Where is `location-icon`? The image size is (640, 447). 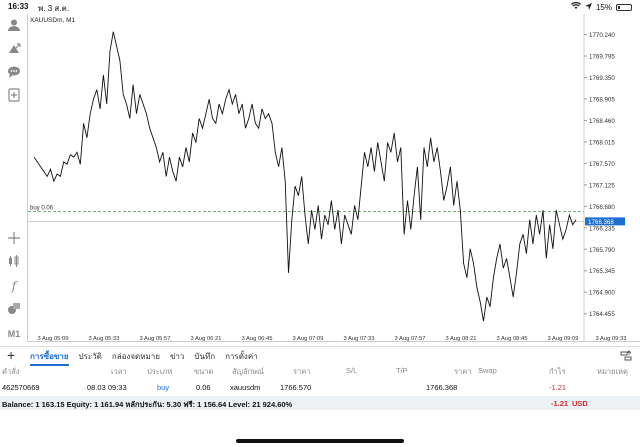
location-icon is located at coordinates (588, 7).